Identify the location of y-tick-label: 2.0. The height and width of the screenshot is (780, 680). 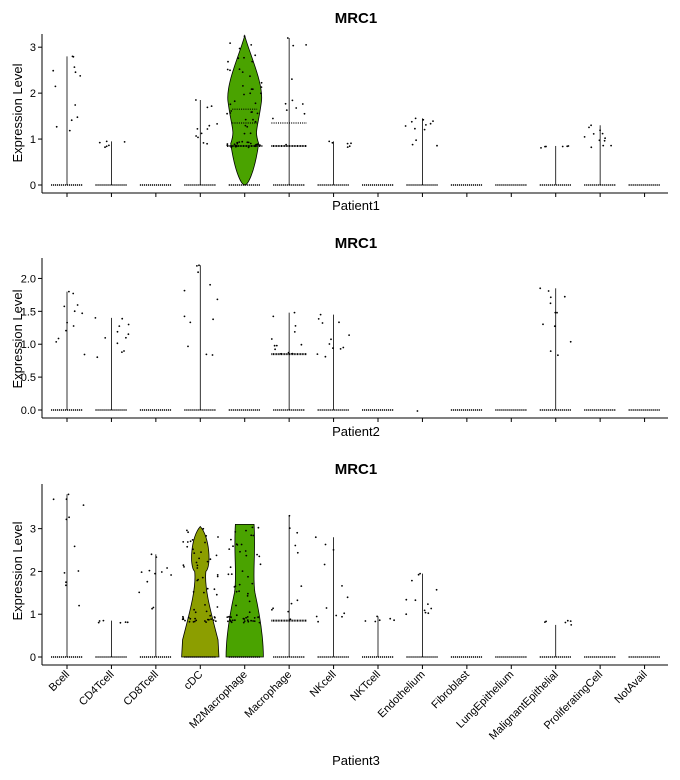
(28, 279).